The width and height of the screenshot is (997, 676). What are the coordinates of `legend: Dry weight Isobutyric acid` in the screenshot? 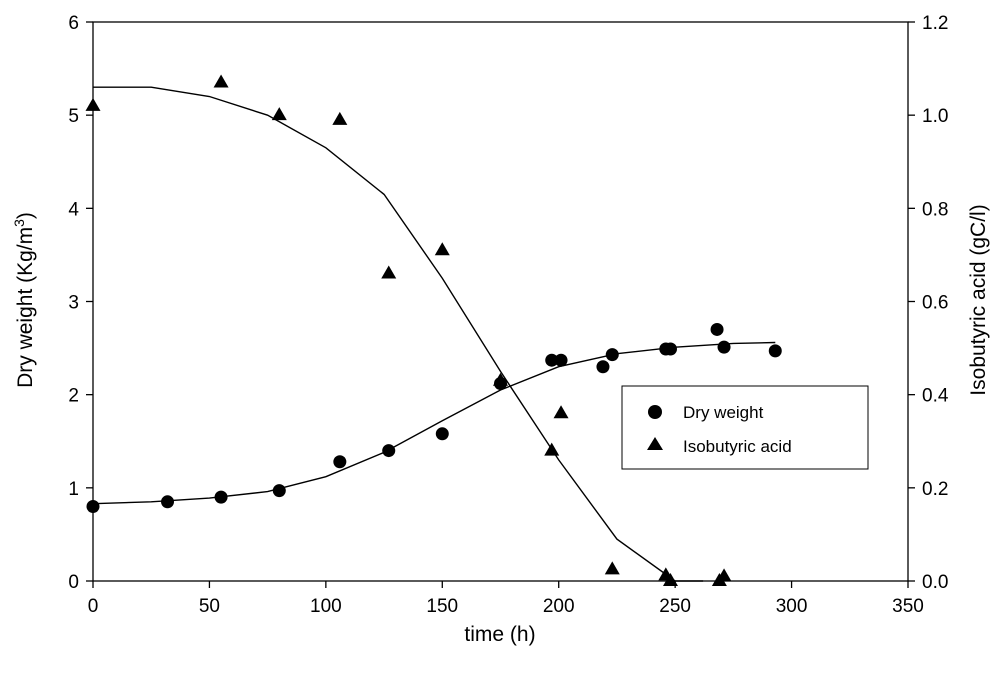 It's located at (745, 427).